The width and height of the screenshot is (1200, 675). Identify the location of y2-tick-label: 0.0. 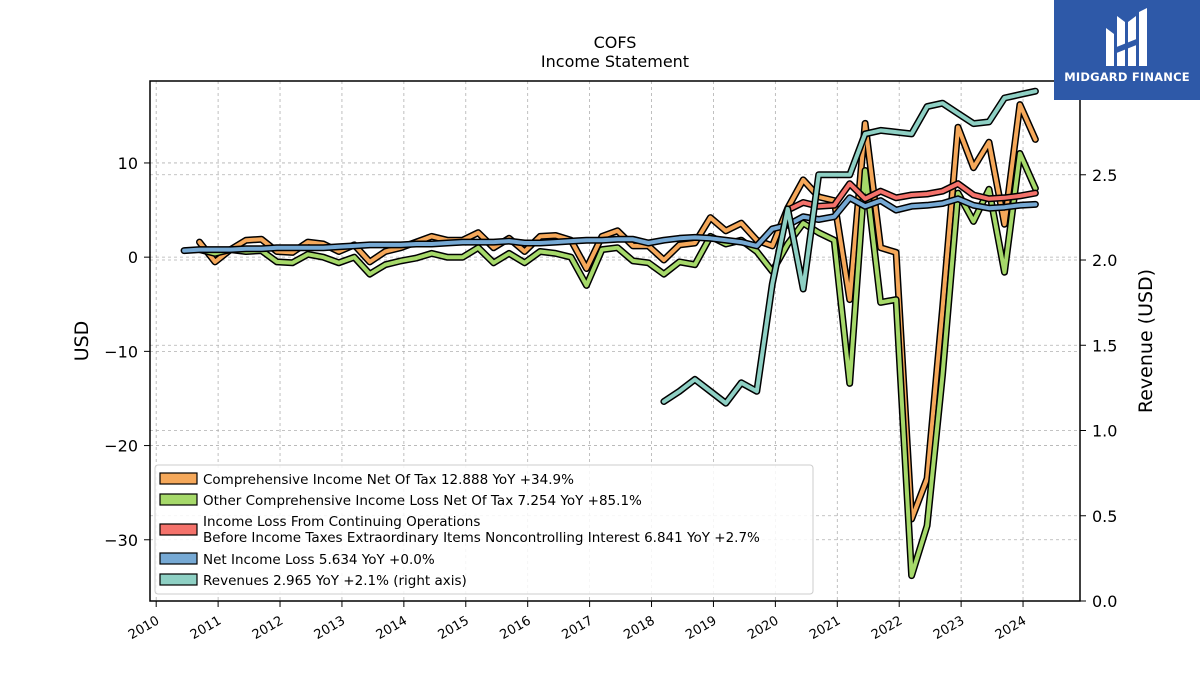
(1104, 601).